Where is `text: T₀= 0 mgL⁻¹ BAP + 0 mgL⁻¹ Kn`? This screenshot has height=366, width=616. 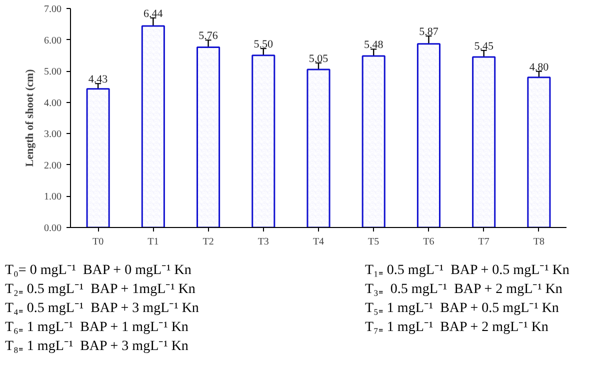
text: T₀= 0 mgL⁻¹ BAP + 0 mgL⁻¹ Kn is located at coordinates (98, 271).